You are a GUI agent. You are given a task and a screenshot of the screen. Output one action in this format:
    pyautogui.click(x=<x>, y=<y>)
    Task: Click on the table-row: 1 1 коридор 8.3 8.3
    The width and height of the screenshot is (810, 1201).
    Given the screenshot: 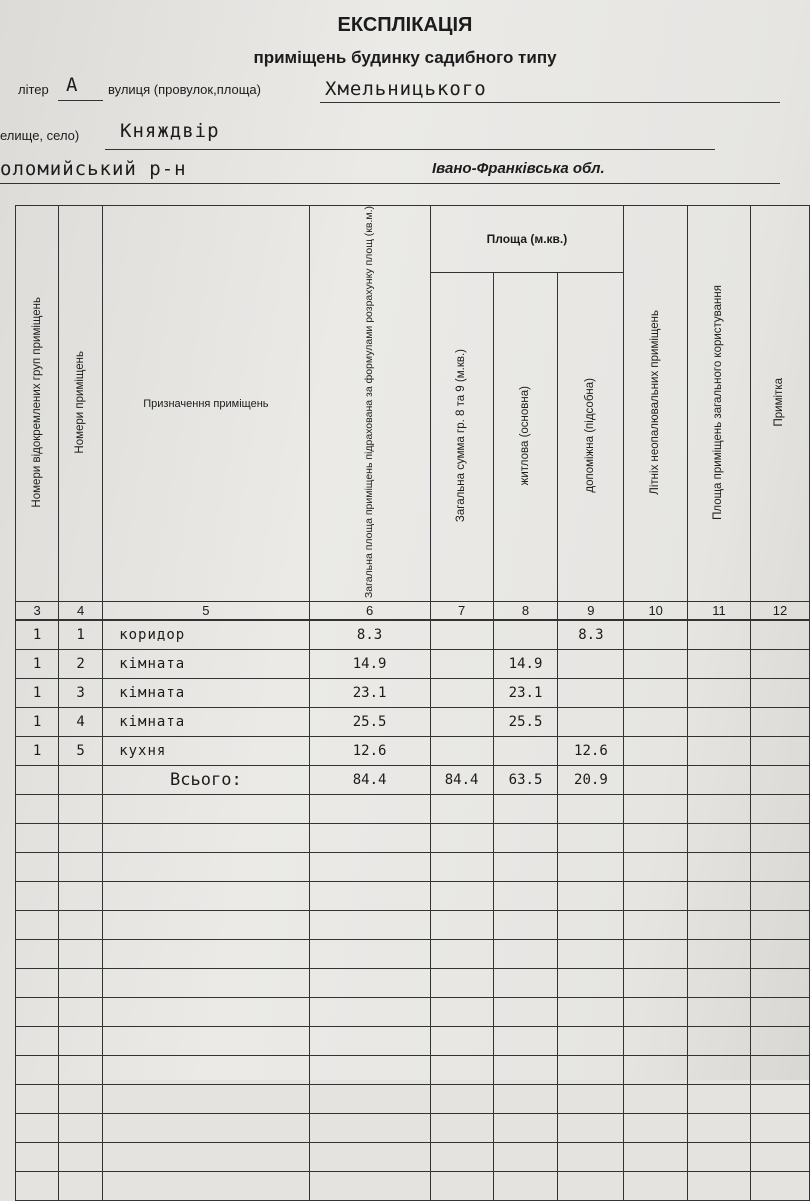 What is the action you would take?
    pyautogui.click(x=412, y=635)
    